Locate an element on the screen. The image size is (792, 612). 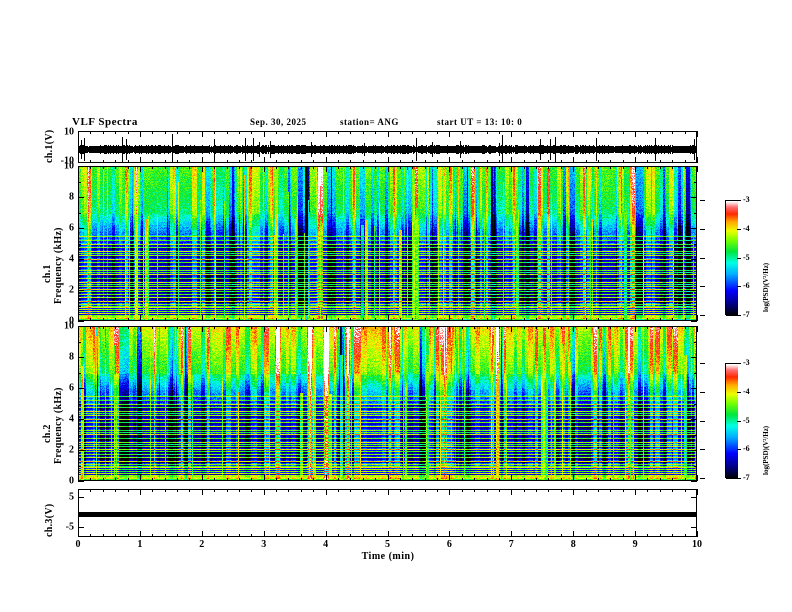
ch1-y-tick-label: 10 is located at coordinates (69, 132).